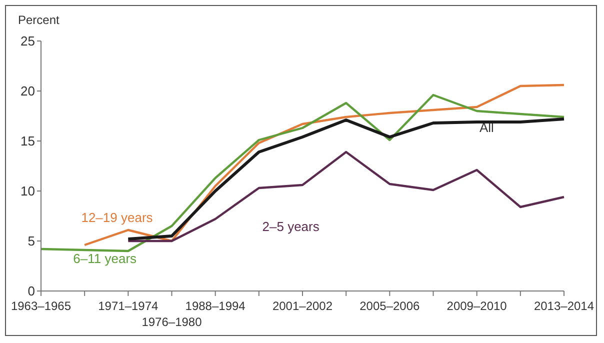 Image resolution: width=604 pixels, height=343 pixels. I want to click on x-tick-label: 2009–2010, so click(477, 306).